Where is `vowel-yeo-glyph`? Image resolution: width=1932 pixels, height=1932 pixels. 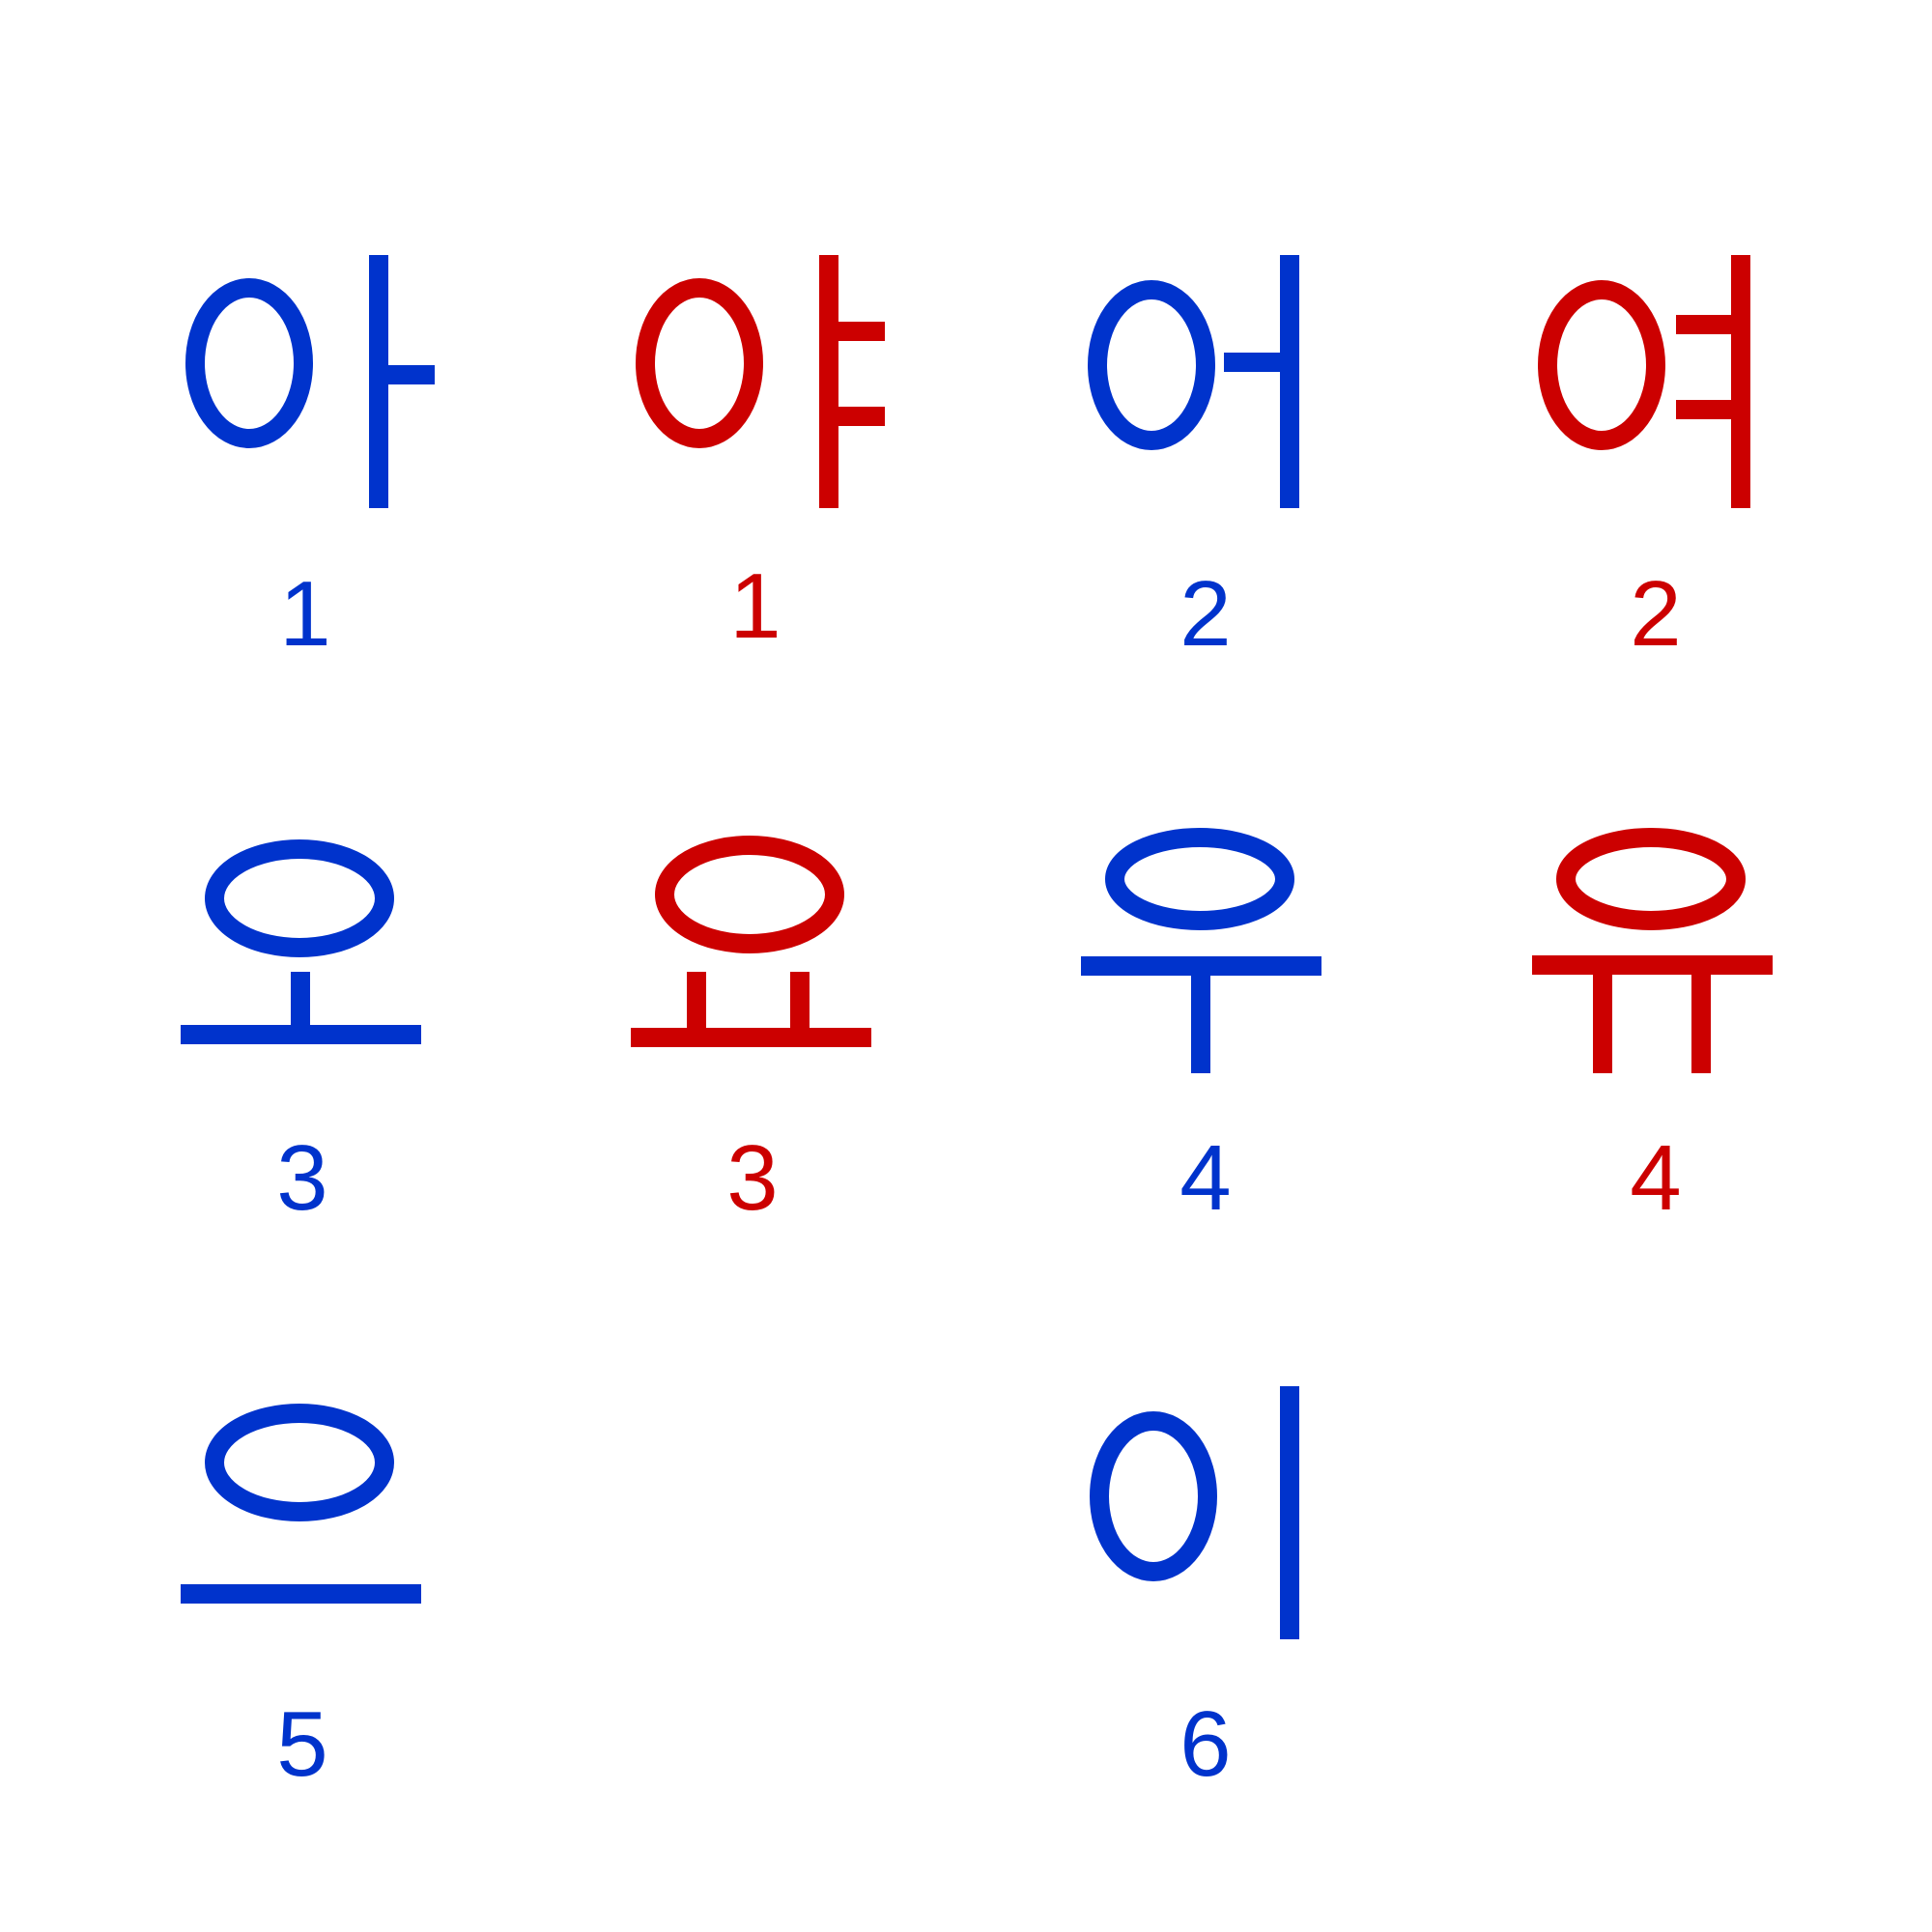 vowel-yeo-glyph is located at coordinates (1644, 381).